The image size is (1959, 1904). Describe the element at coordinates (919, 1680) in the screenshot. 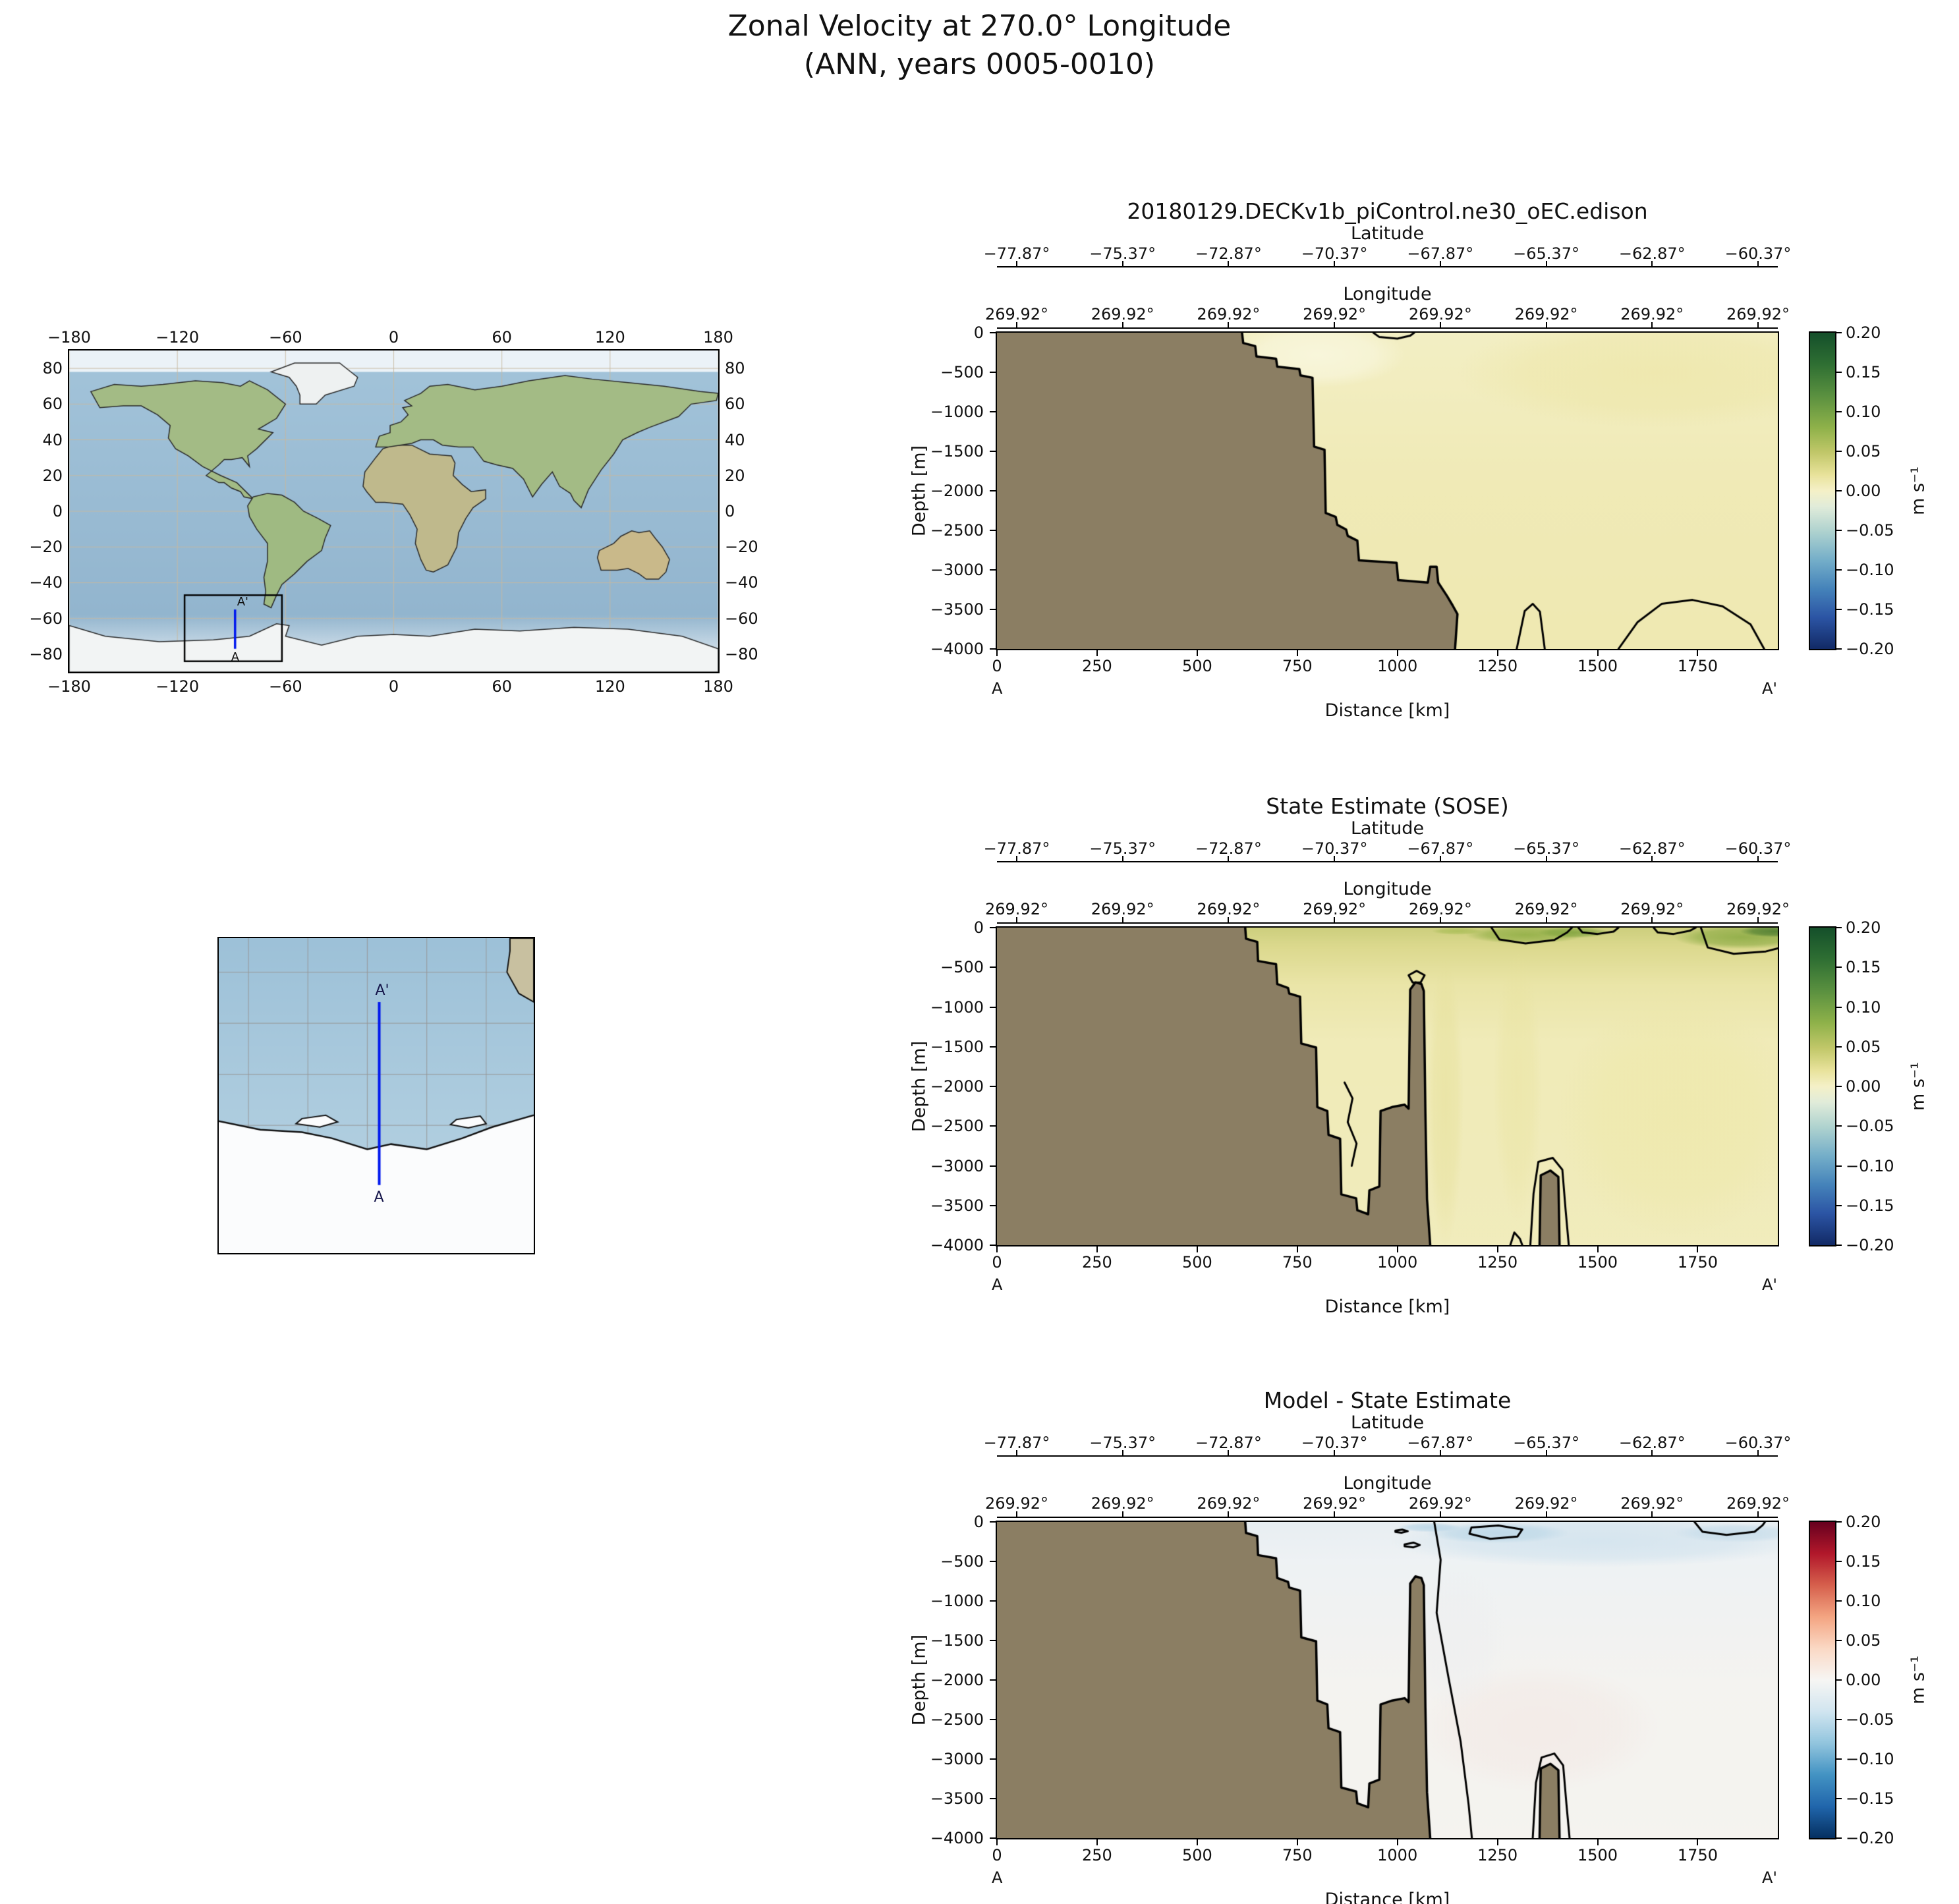

I see `panel-2-y-axis-label: Depth [m]` at that location.